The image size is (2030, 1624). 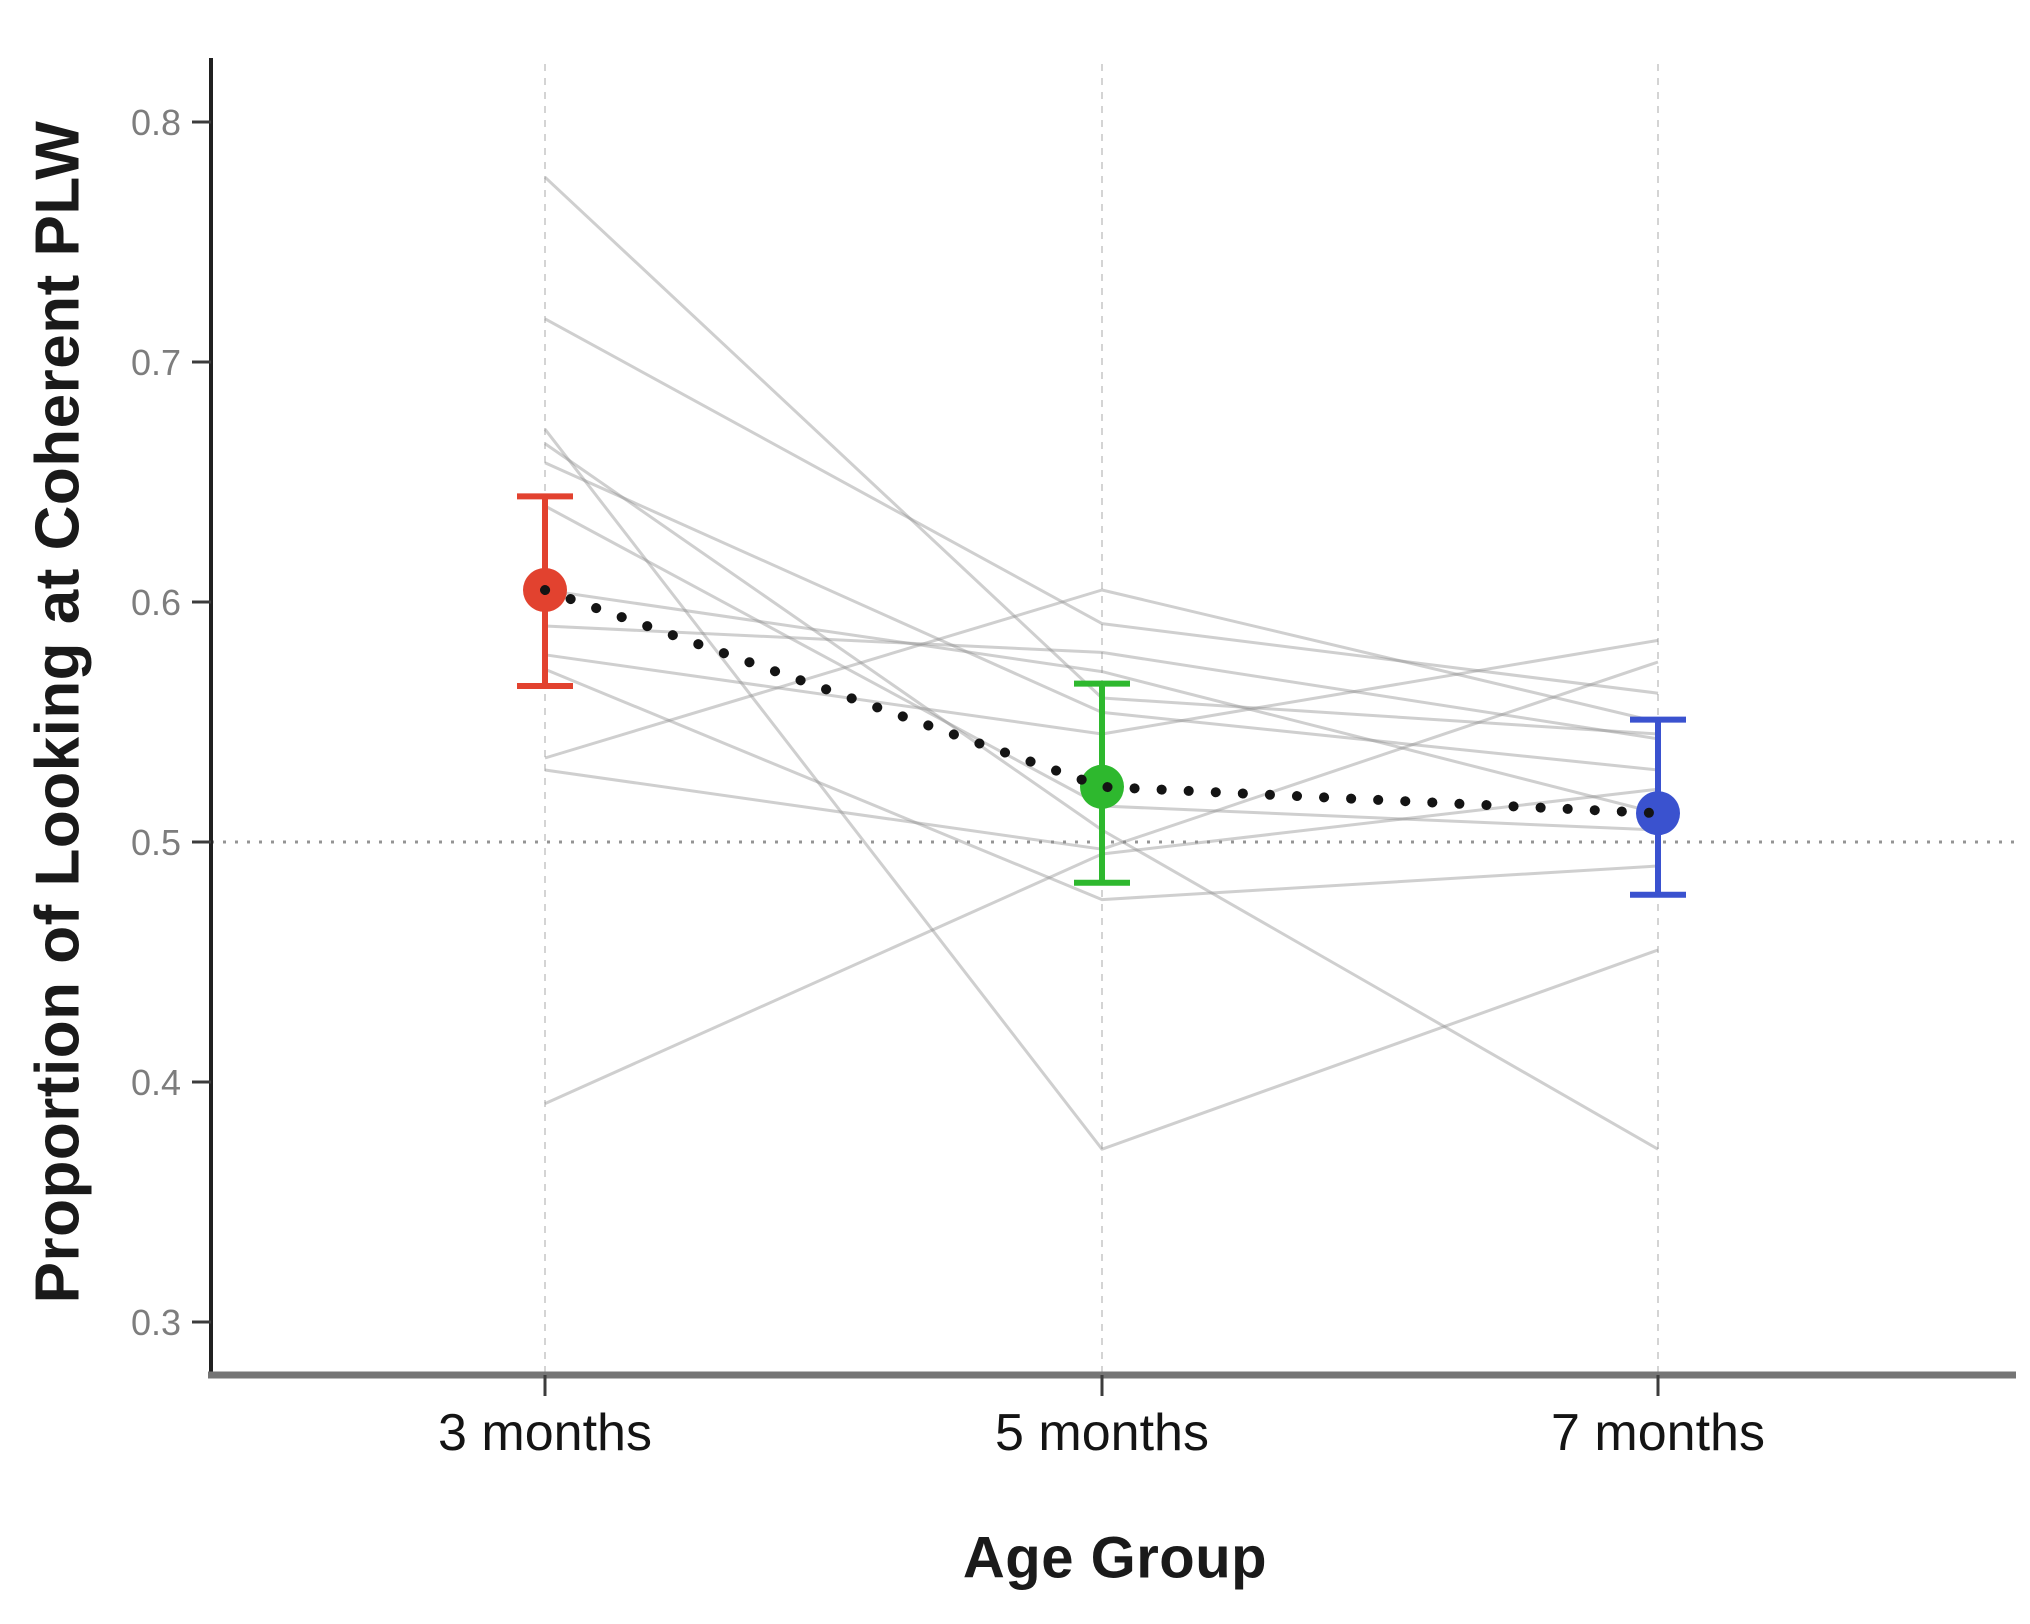 I want to click on x-tick-label: 3 months, so click(x=545, y=1433).